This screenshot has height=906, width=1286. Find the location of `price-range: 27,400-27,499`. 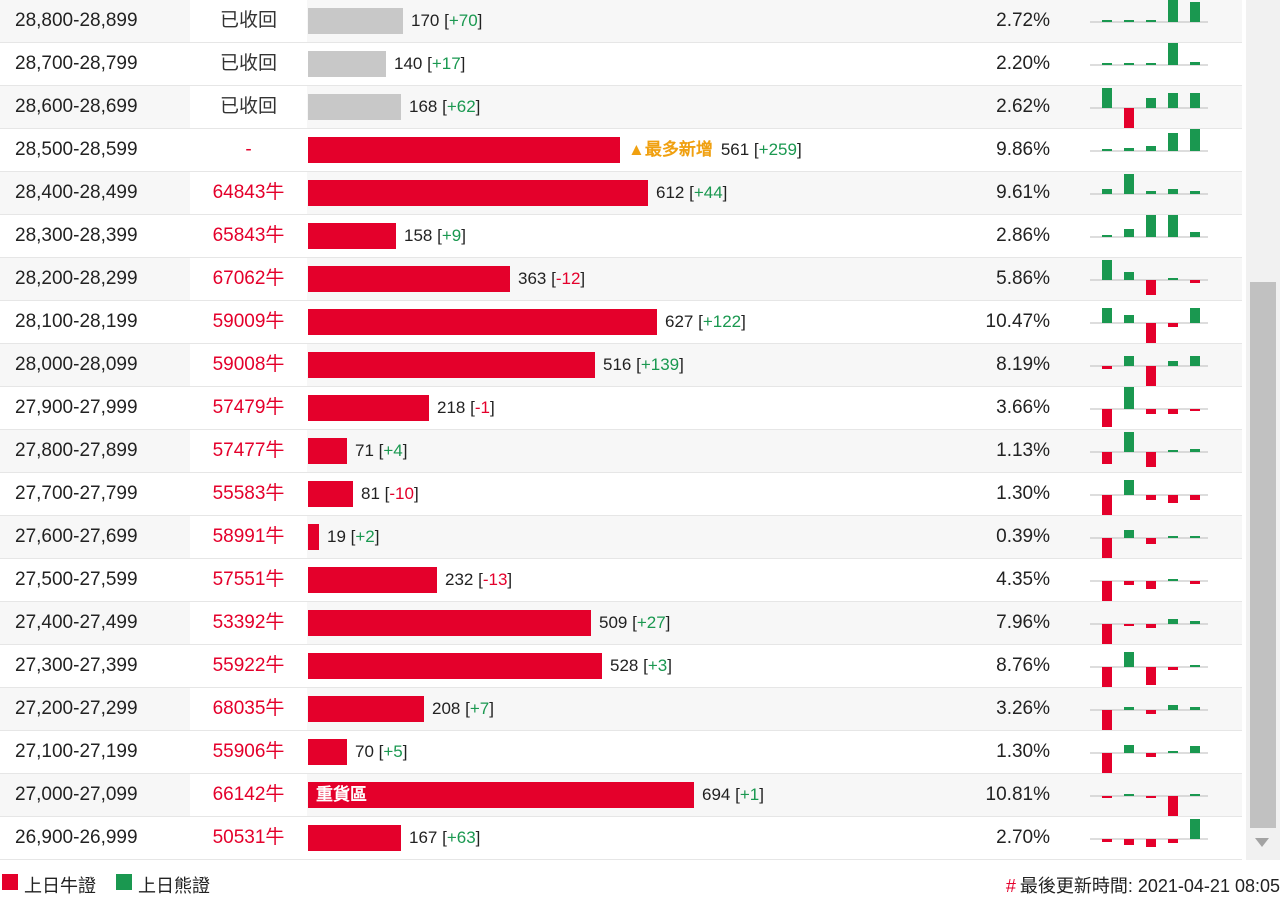

price-range: 27,400-27,499 is located at coordinates (76, 622).